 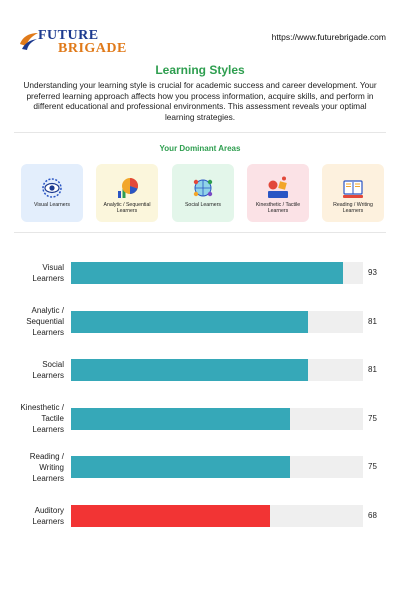 What do you see at coordinates (200, 148) in the screenshot?
I see `dominant-areas-heading: Your Dominant Areas` at bounding box center [200, 148].